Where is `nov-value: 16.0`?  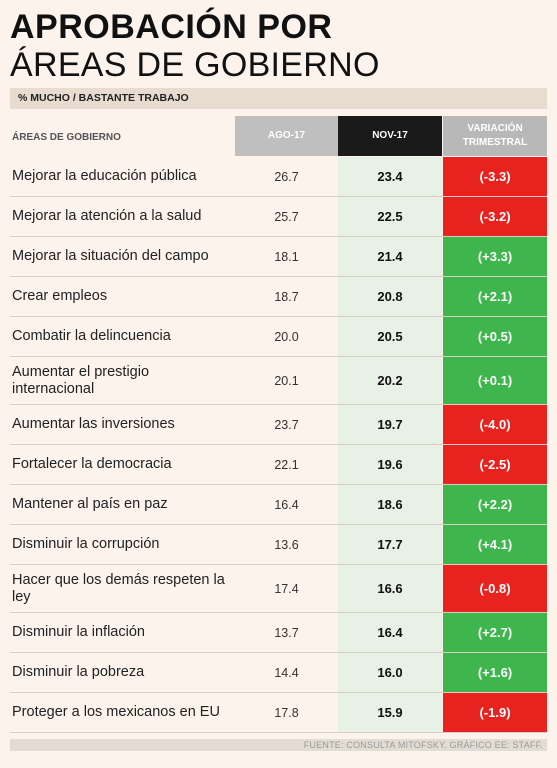 nov-value: 16.0 is located at coordinates (390, 672).